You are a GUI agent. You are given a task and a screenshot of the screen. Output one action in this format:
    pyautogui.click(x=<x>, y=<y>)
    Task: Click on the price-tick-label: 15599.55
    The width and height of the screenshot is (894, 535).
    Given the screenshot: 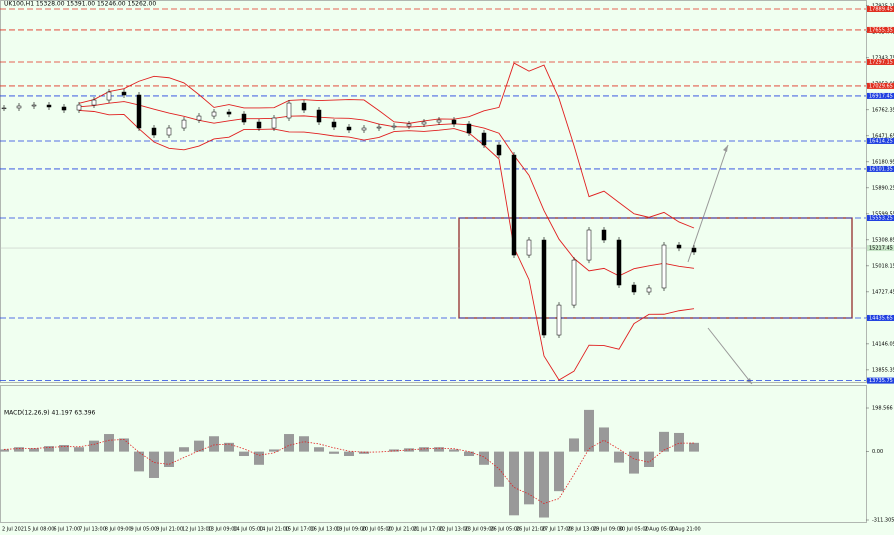 What is the action you would take?
    pyautogui.click(x=883, y=214)
    